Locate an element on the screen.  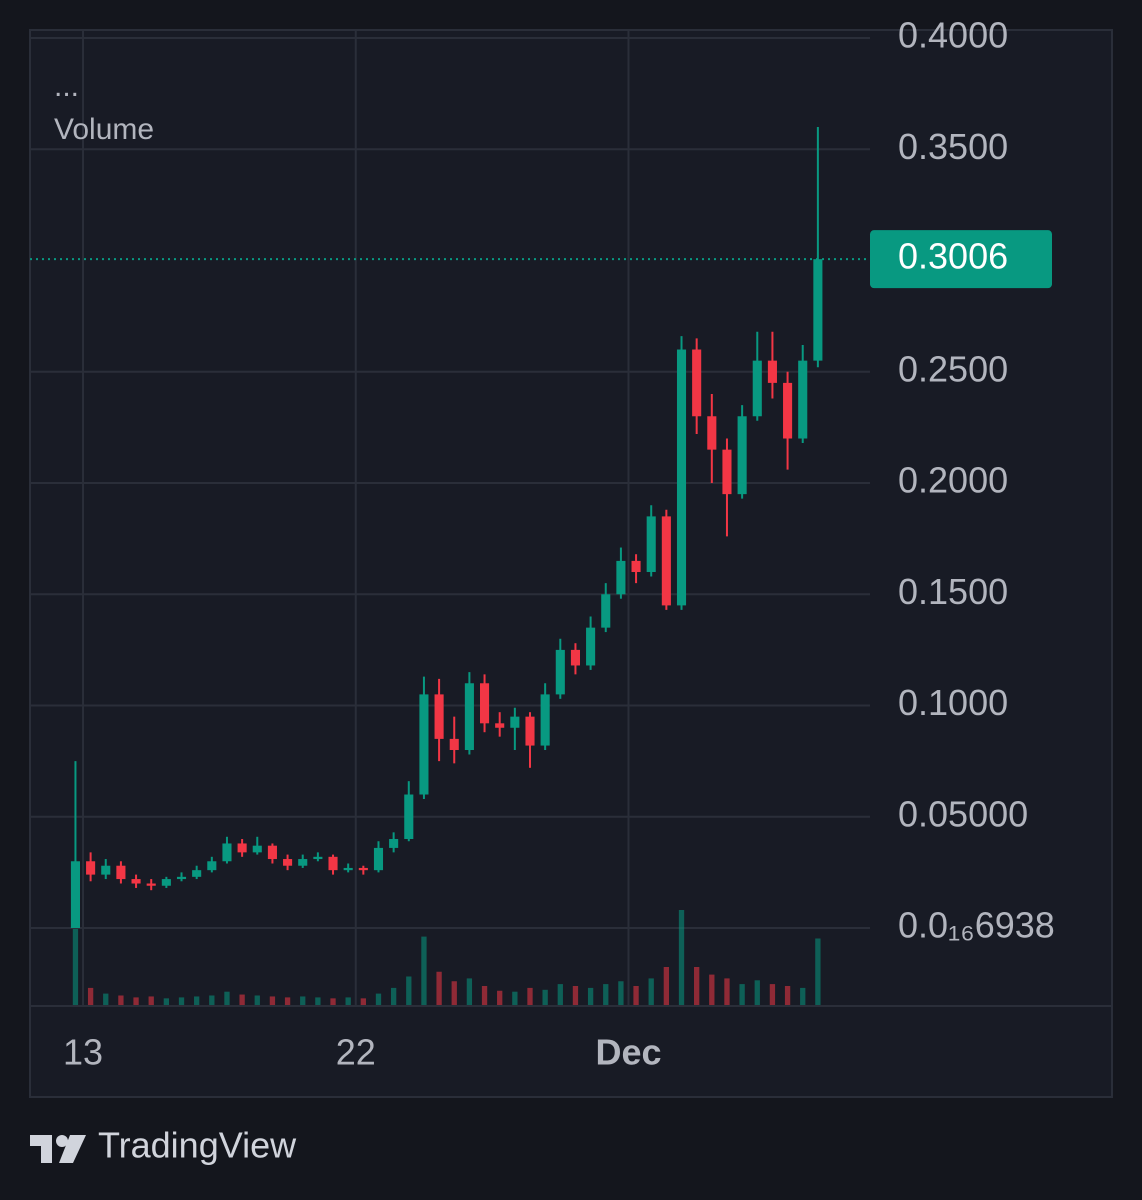
x-tick-label: Dec is located at coordinates (628, 1052).